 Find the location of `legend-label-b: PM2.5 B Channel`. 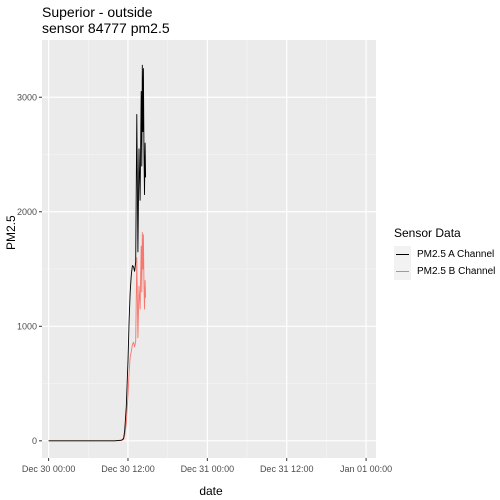

legend-label-b: PM2.5 B Channel is located at coordinates (456, 271).